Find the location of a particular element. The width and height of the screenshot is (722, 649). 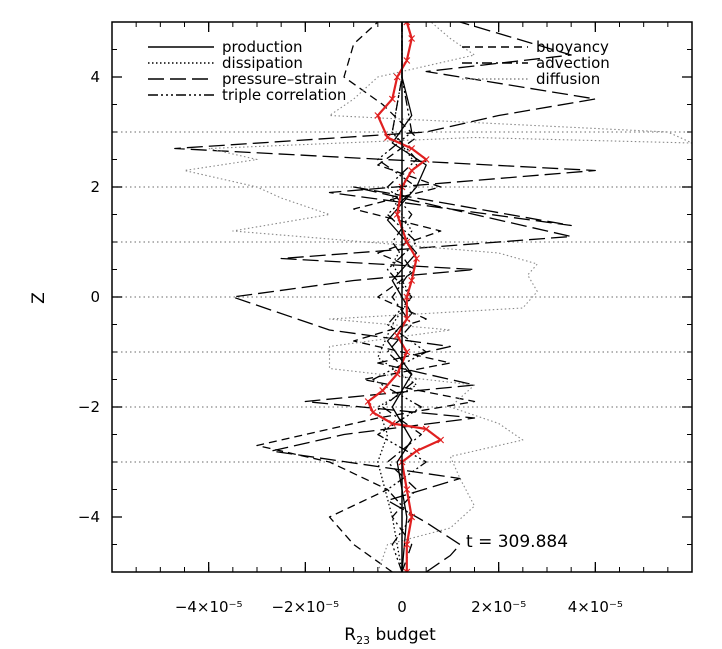

x-tick-label: 2×10⁻⁵ is located at coordinates (498, 607).